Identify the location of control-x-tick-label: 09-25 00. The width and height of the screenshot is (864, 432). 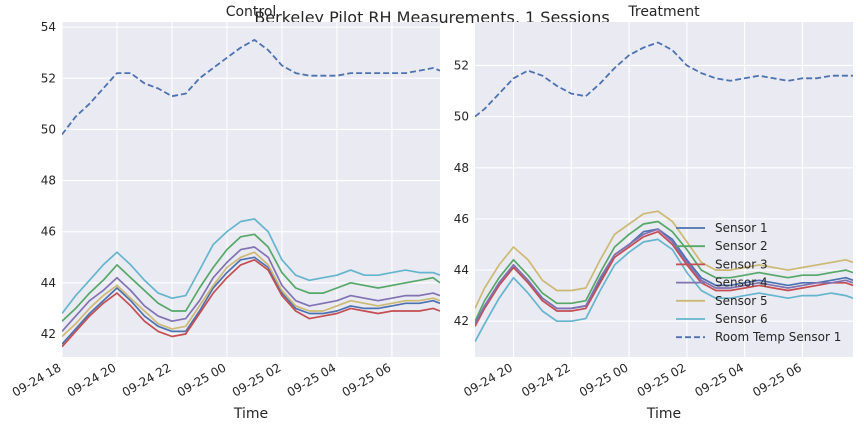
(202, 379).